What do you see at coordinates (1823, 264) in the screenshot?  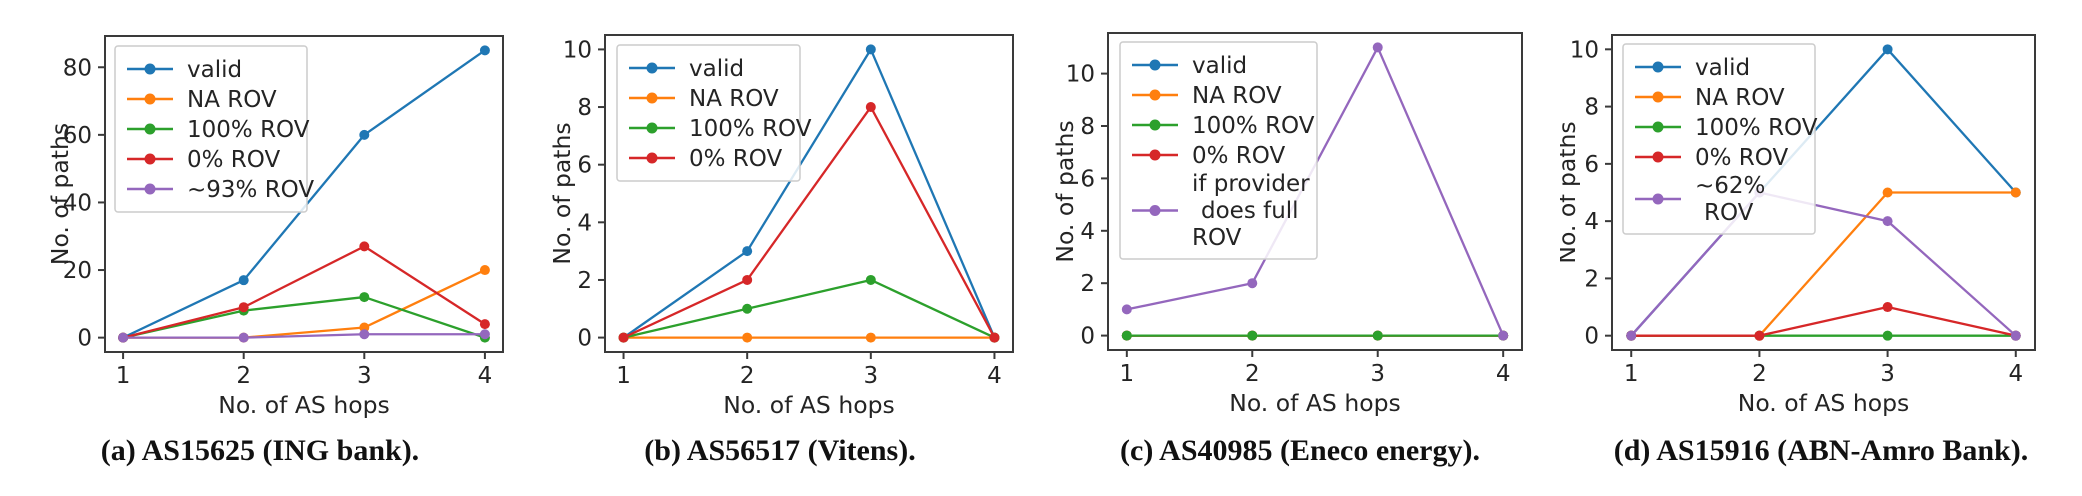 I see `series-line--62-rov` at bounding box center [1823, 264].